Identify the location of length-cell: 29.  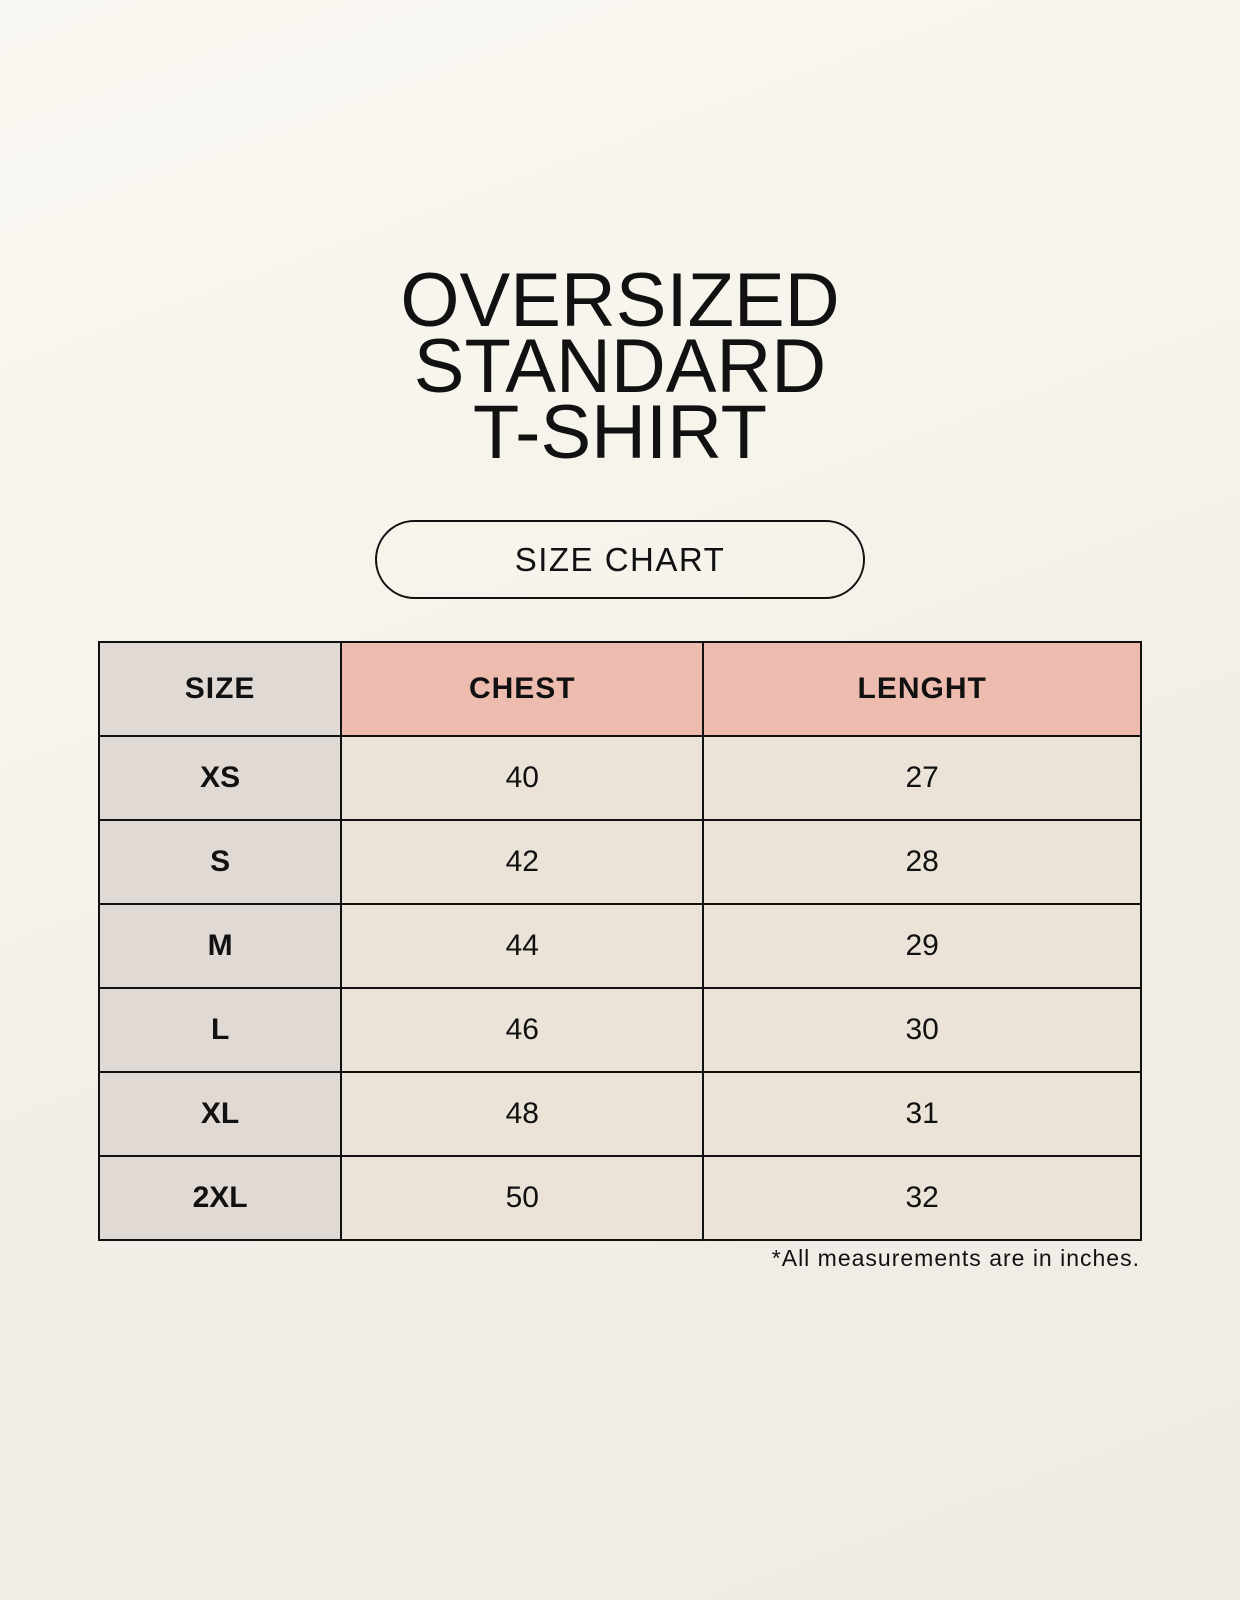
(922, 946).